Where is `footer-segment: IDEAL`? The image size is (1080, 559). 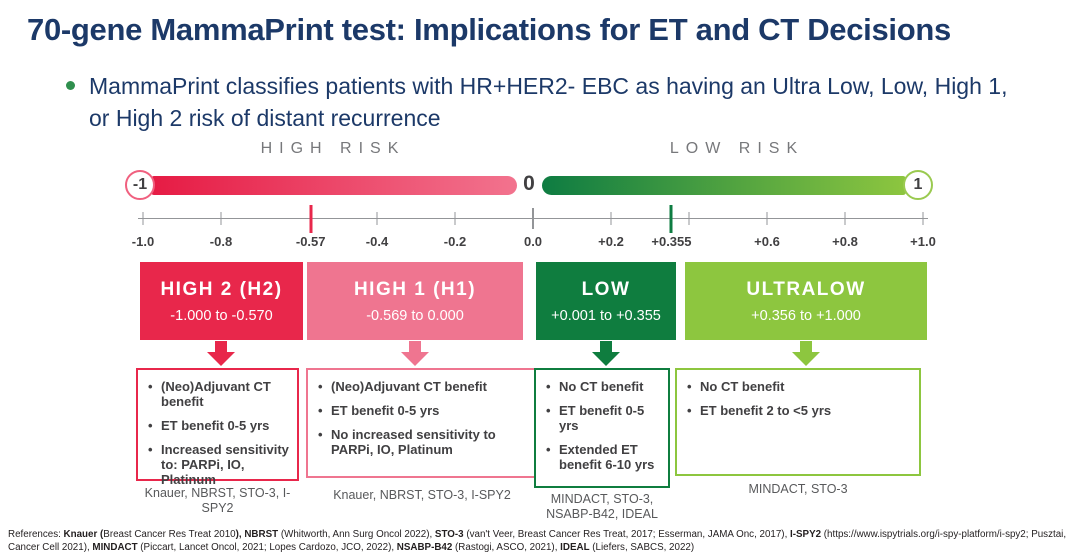
footer-segment: IDEAL is located at coordinates (575, 547).